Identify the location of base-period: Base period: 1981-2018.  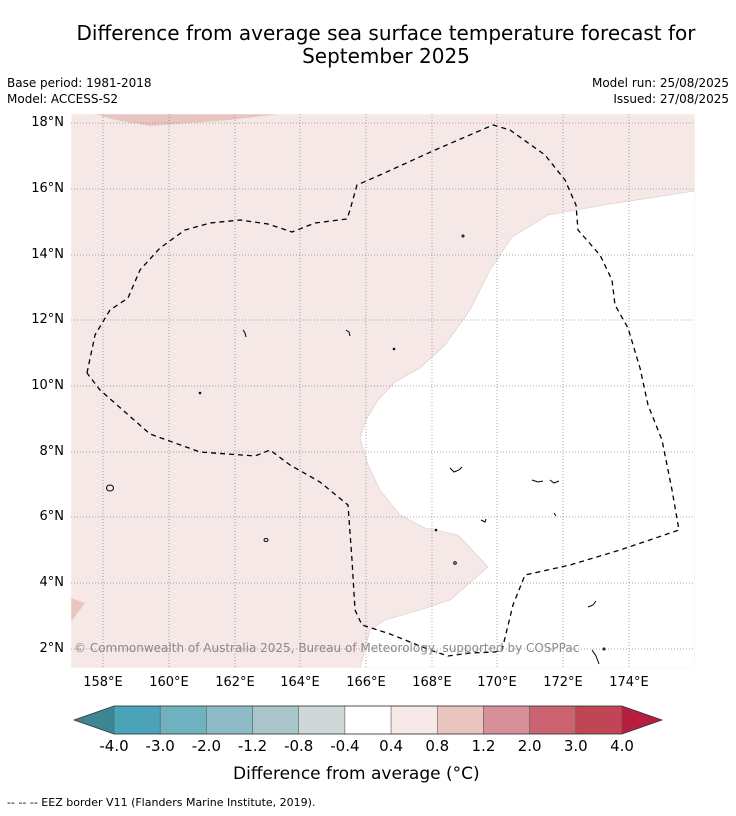
(79, 83).